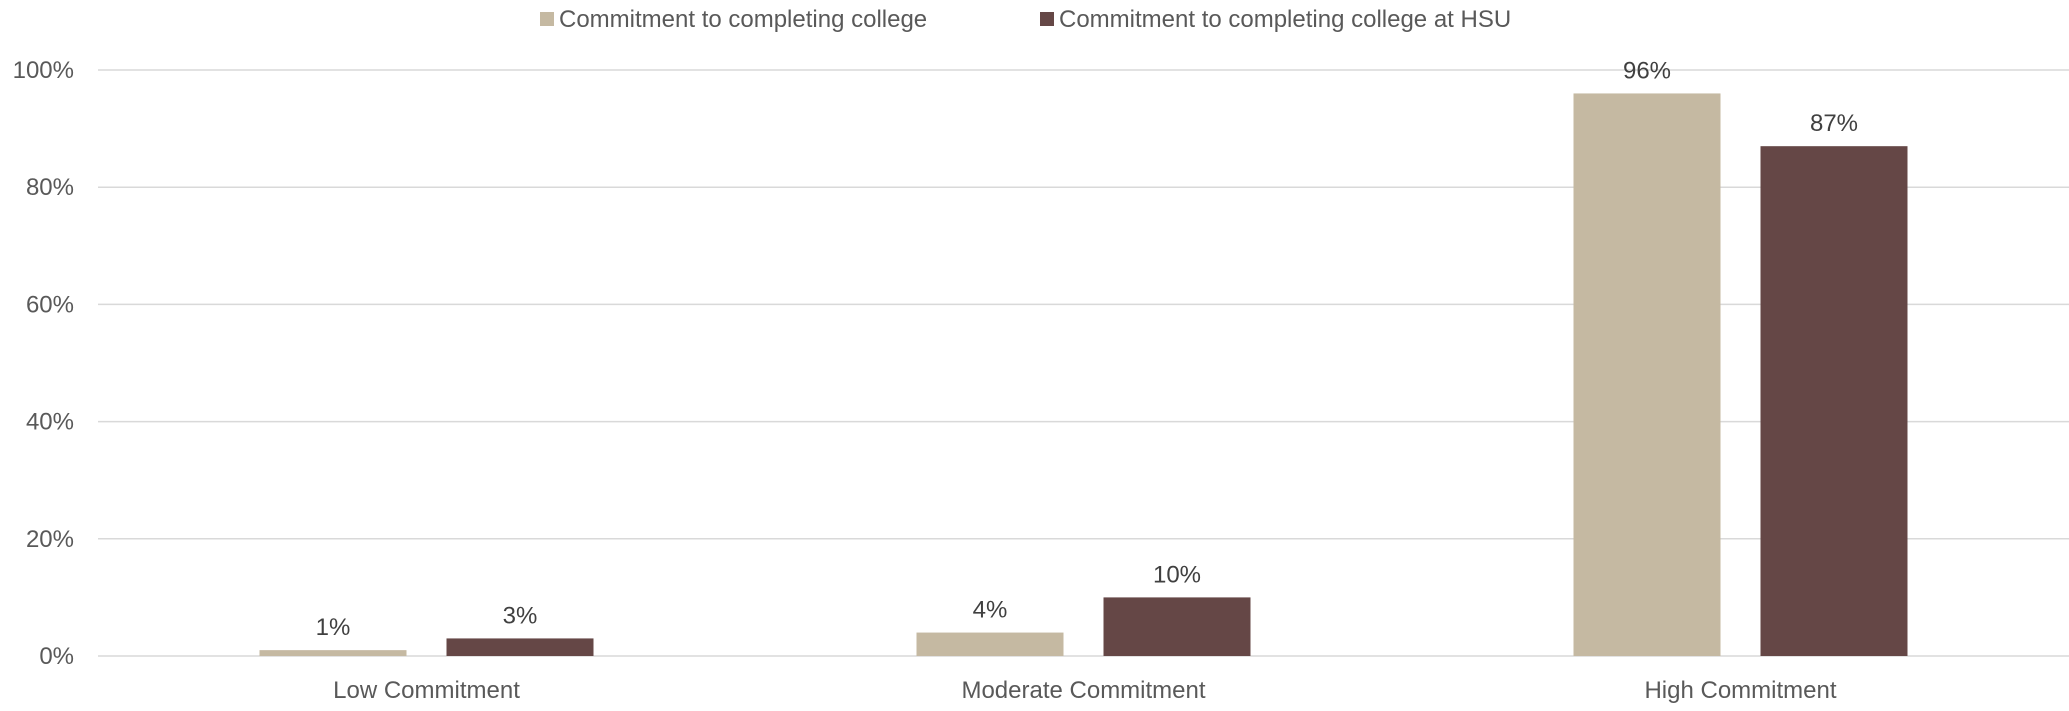 The image size is (2069, 711). Describe the element at coordinates (1647, 70) in the screenshot. I see `data-label: 96%` at that location.